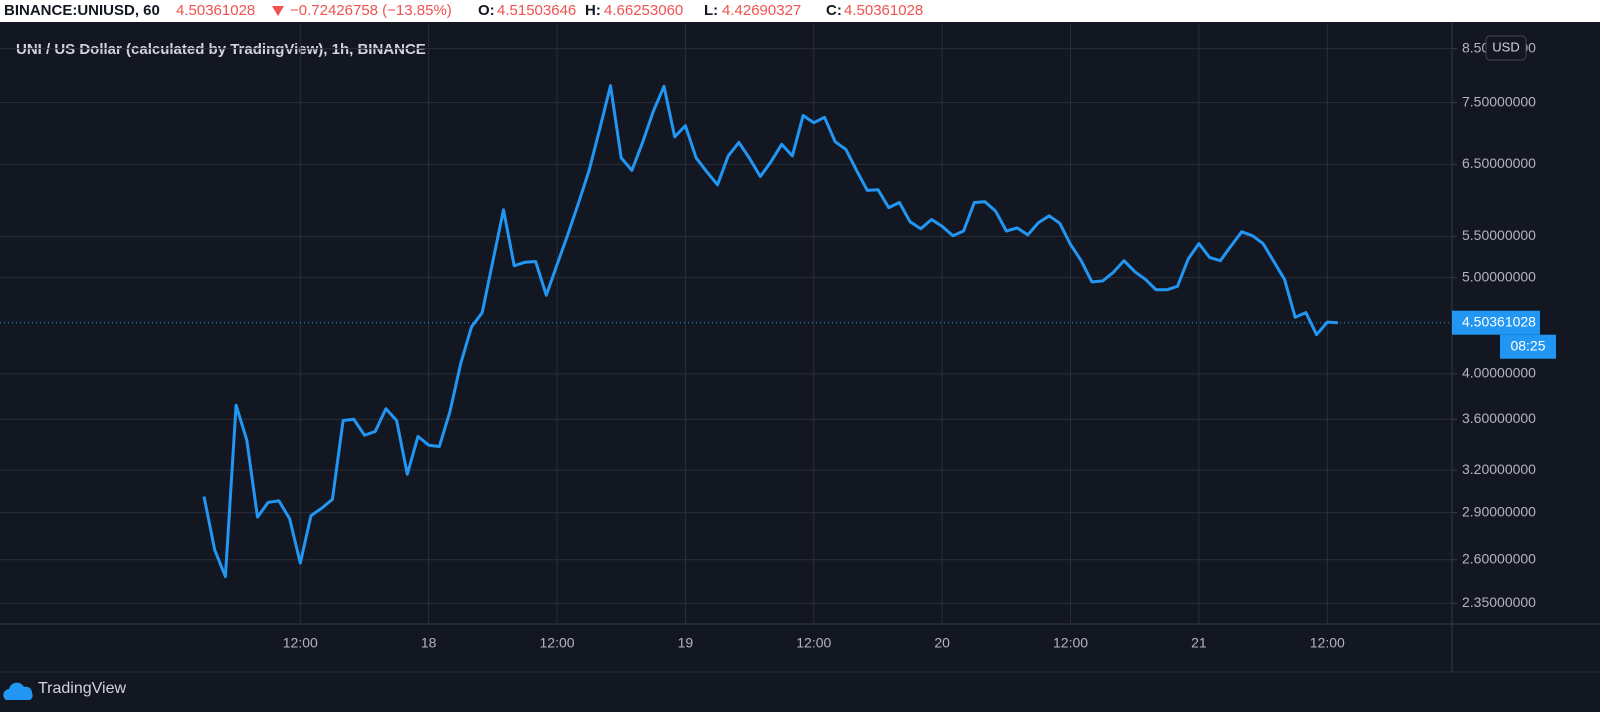 This screenshot has width=1600, height=712. I want to click on ohlc-label: H:, so click(593, 10).